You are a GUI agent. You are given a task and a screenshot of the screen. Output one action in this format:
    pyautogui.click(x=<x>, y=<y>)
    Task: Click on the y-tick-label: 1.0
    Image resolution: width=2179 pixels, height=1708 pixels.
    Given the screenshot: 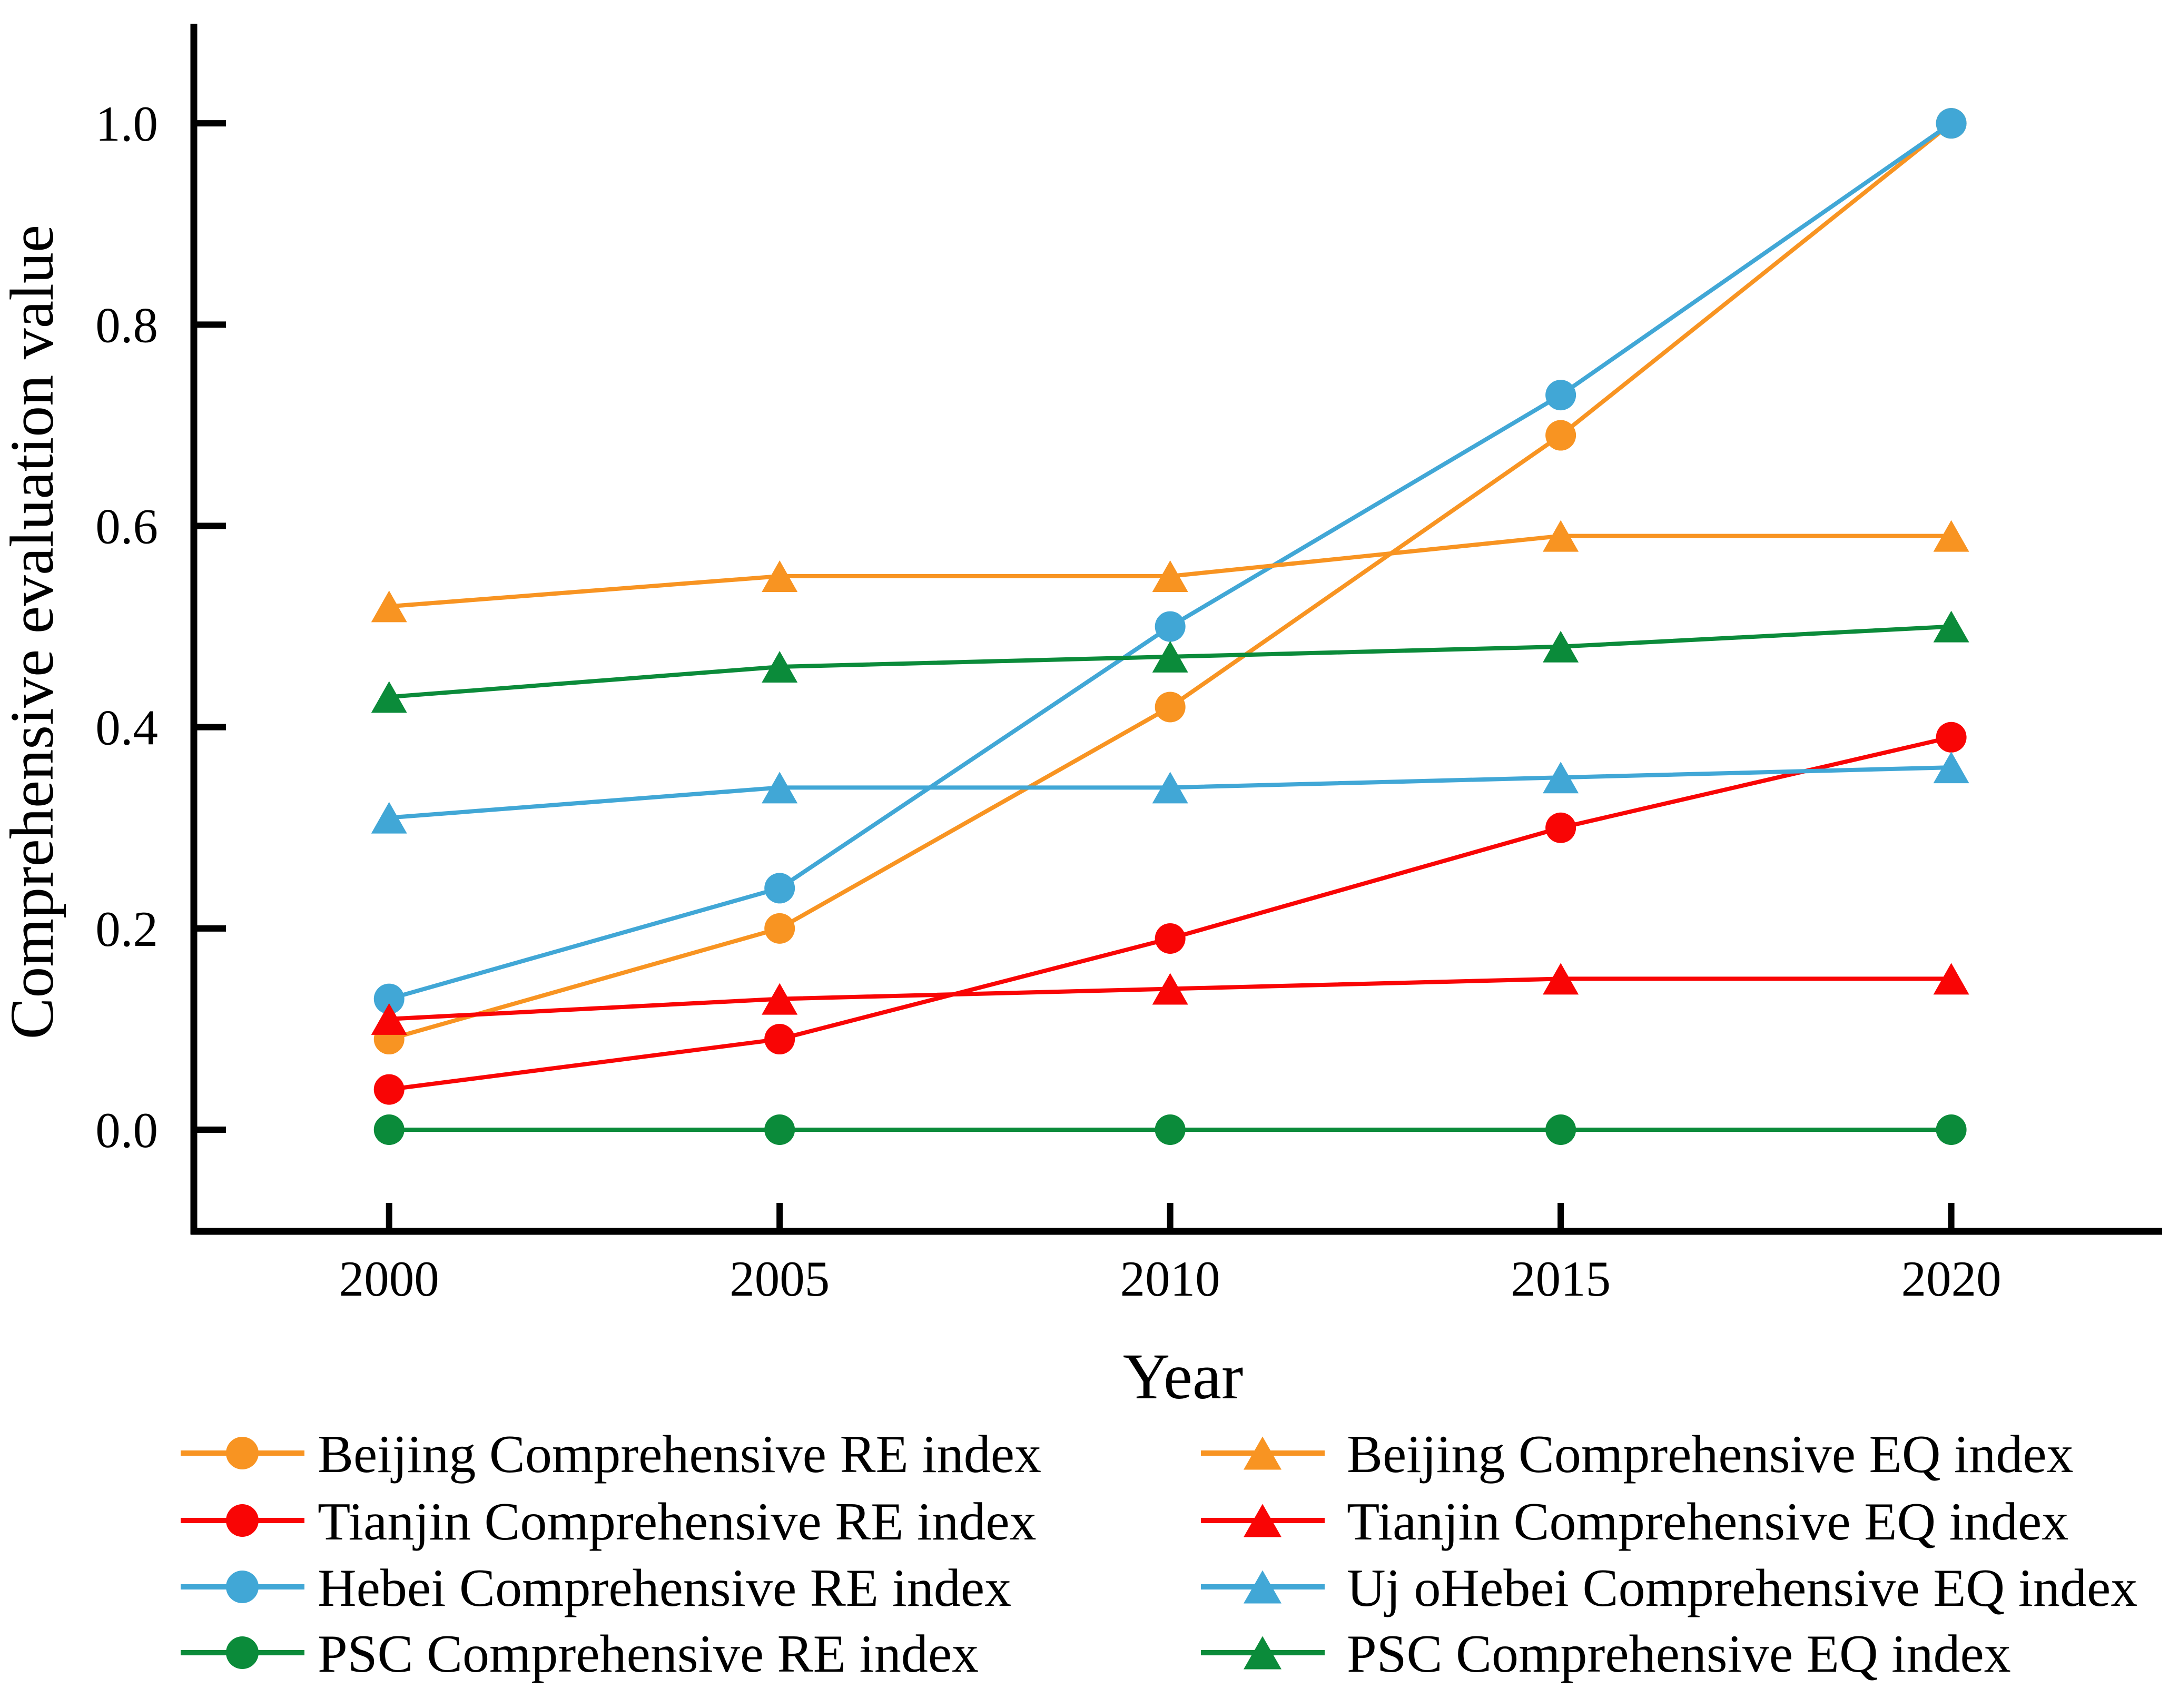 What is the action you would take?
    pyautogui.click(x=126, y=124)
    